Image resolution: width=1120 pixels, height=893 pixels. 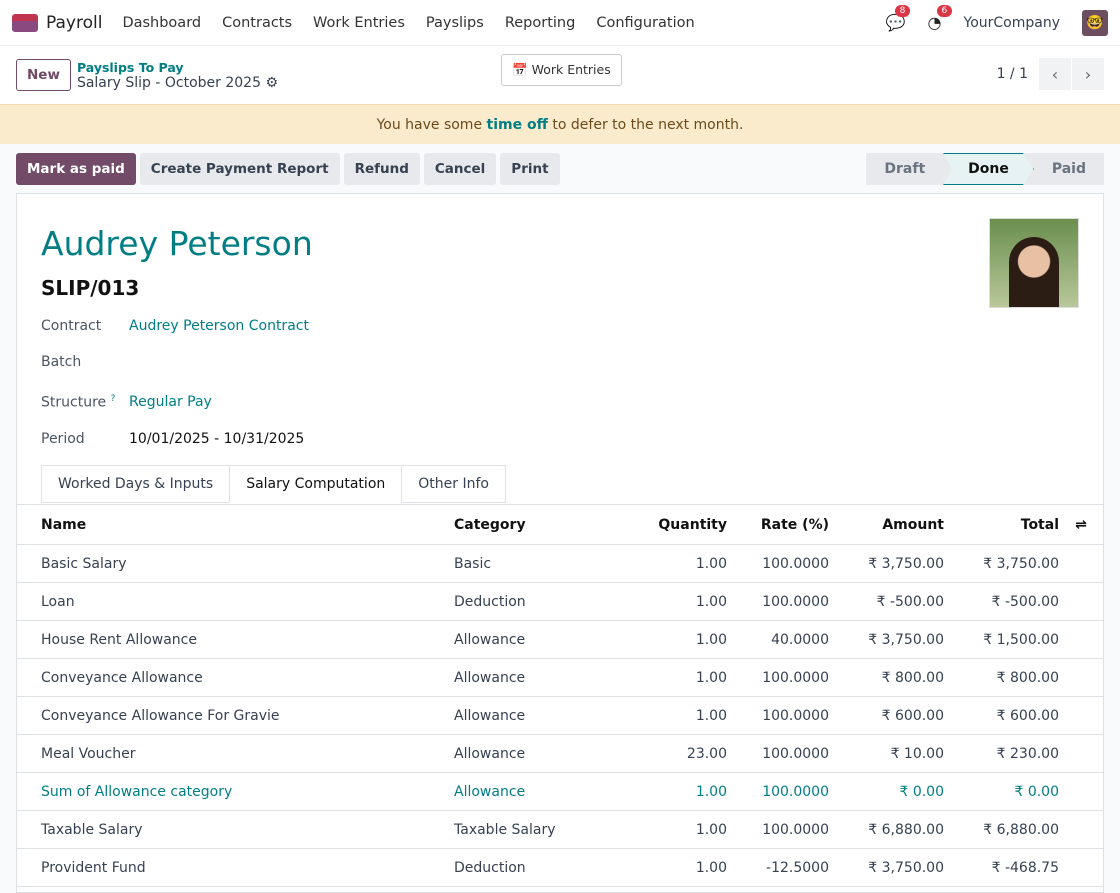 What do you see at coordinates (177, 243) in the screenshot?
I see `employee-name: Audrey Peterson` at bounding box center [177, 243].